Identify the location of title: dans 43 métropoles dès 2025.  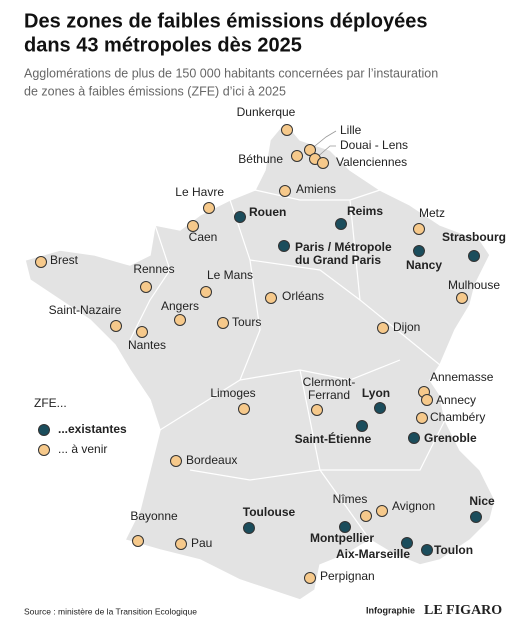
(163, 45).